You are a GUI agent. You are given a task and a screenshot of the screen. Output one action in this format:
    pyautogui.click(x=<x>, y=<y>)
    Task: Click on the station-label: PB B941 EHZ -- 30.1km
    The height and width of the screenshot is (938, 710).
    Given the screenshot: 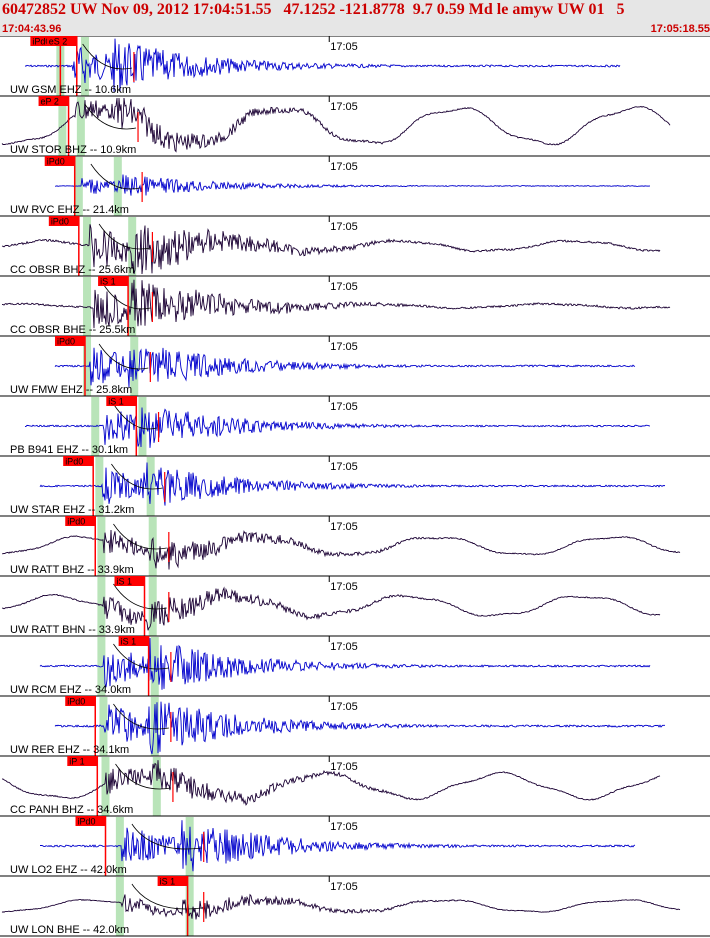 What is the action you would take?
    pyautogui.click(x=69, y=450)
    